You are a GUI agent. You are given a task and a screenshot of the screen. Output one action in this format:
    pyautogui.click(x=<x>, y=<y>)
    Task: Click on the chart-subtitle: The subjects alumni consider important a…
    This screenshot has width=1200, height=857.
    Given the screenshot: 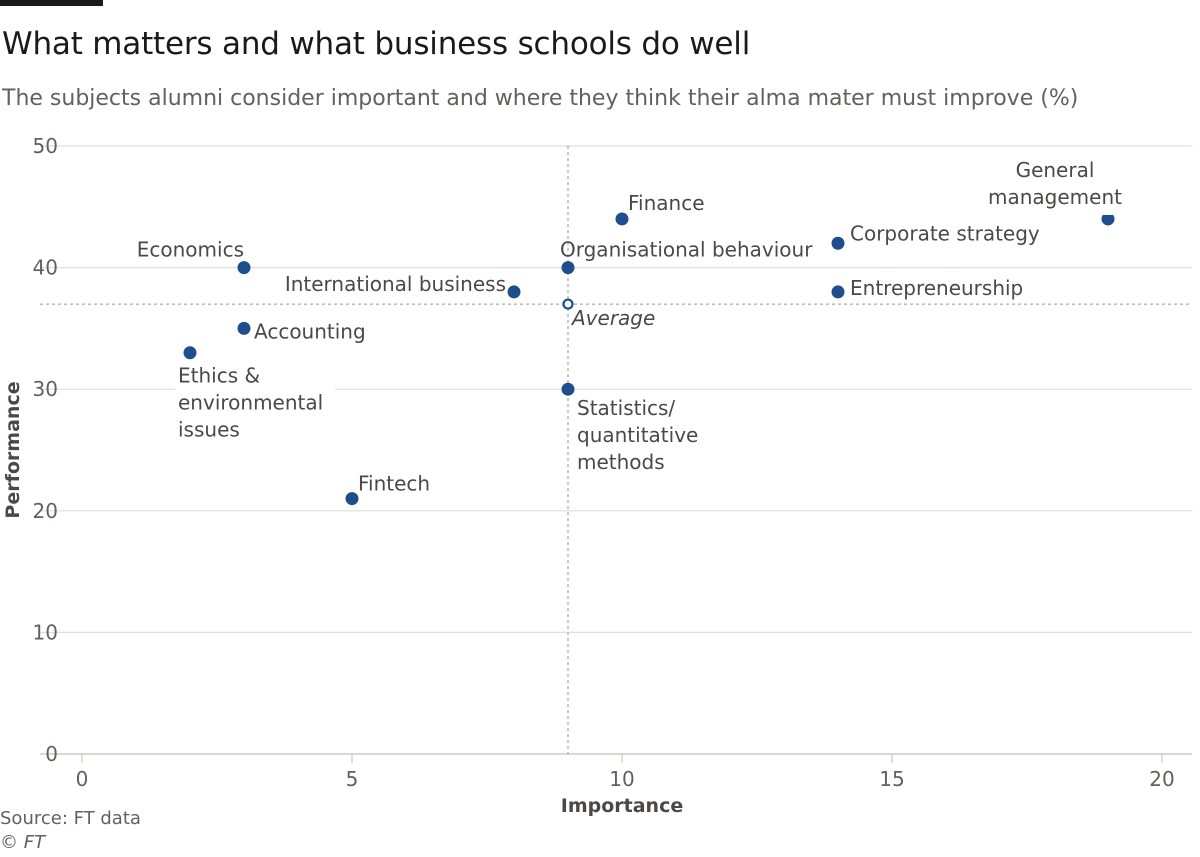 What is the action you would take?
    pyautogui.click(x=540, y=98)
    